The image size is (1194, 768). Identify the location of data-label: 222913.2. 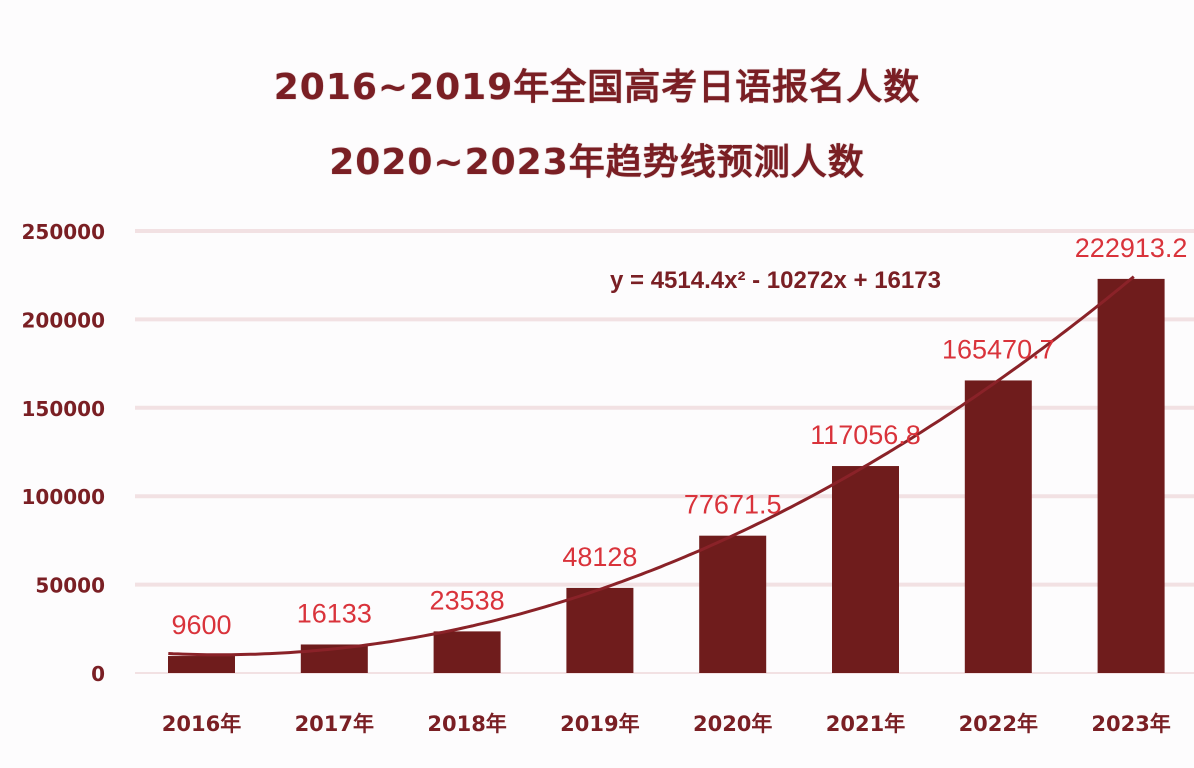
(1131, 248).